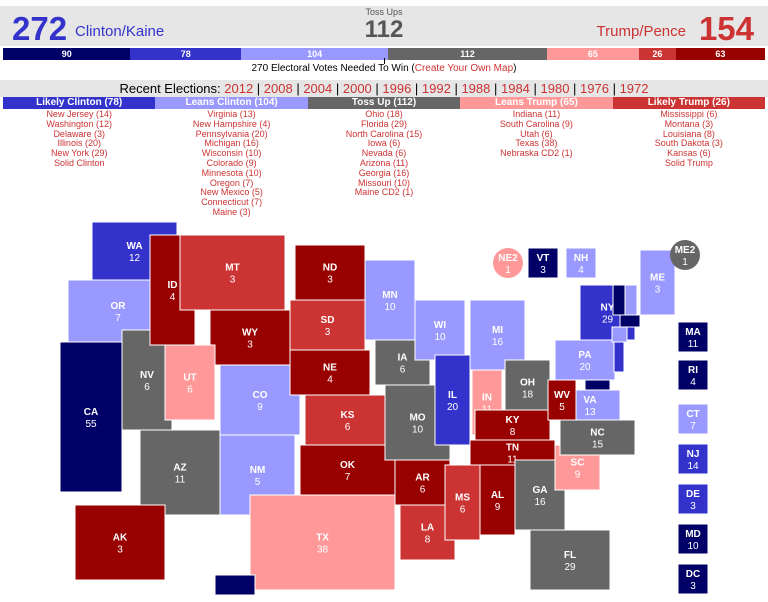  Describe the element at coordinates (436, 88) in the screenshot. I see `election-link-1992: 1992` at that location.